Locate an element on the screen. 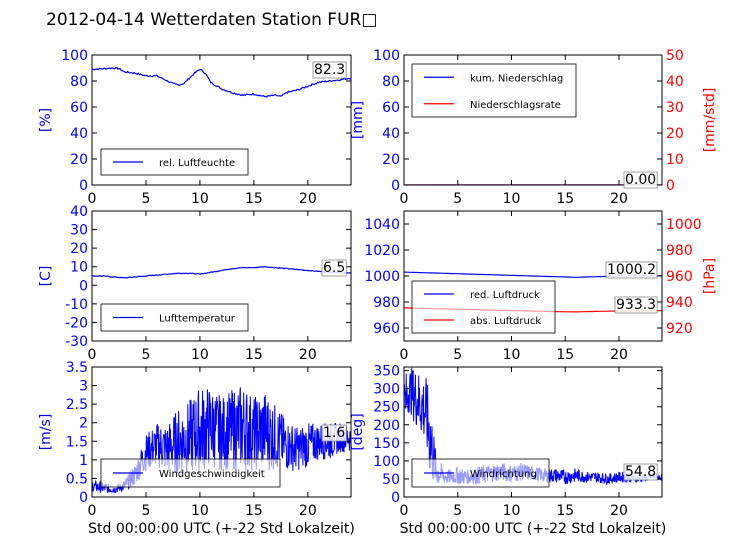 This screenshot has height=552, width=736. y-tick-label: -20 is located at coordinates (76, 323).